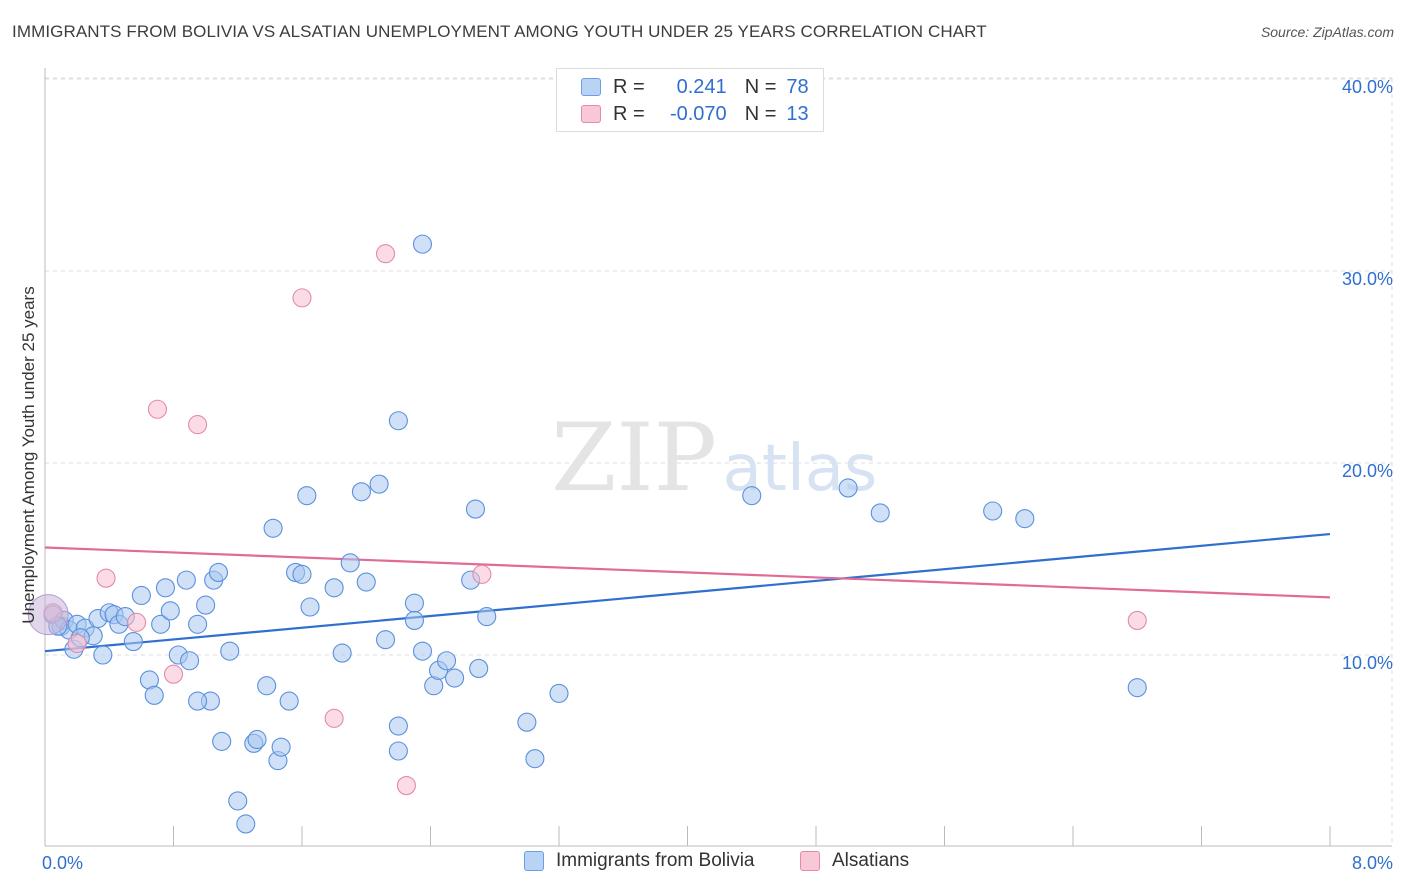 This screenshot has height=892, width=1406. I want to click on watermark: ZIP atlas, so click(714, 458).